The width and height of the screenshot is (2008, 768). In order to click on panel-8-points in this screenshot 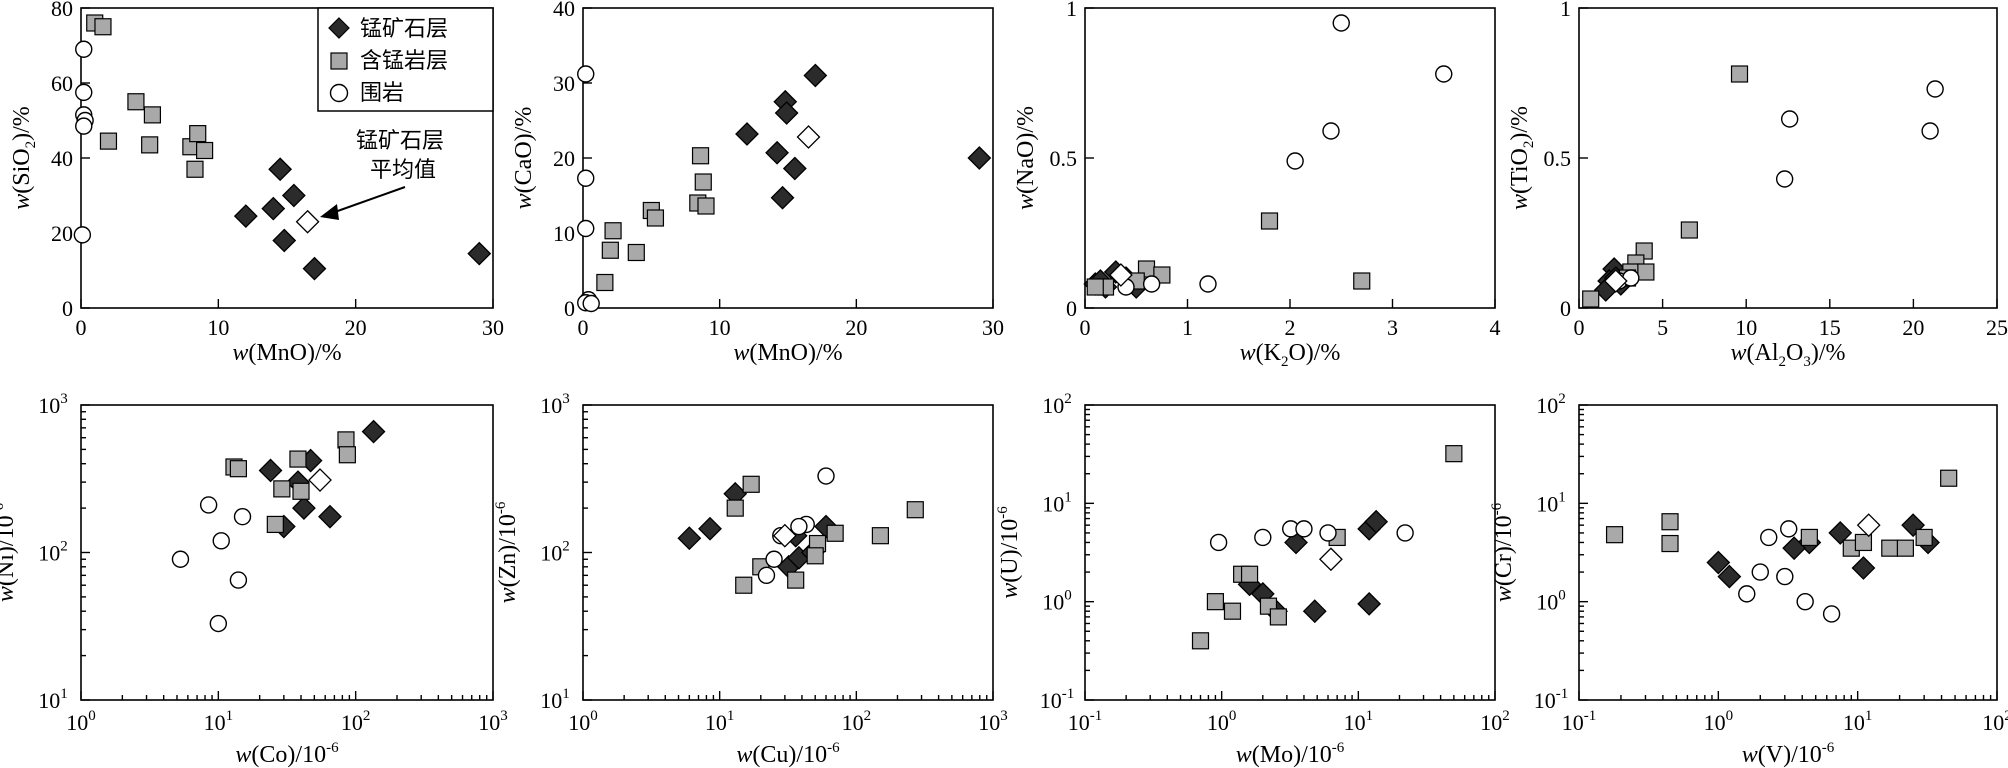, I will do `click(1781, 546)`.